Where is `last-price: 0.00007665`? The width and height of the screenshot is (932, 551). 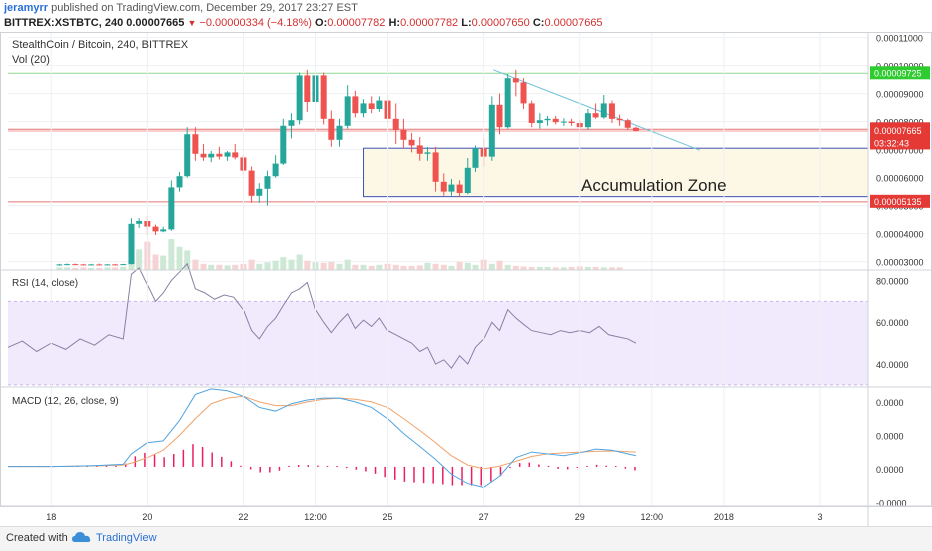
last-price: 0.00007665 is located at coordinates (155, 23).